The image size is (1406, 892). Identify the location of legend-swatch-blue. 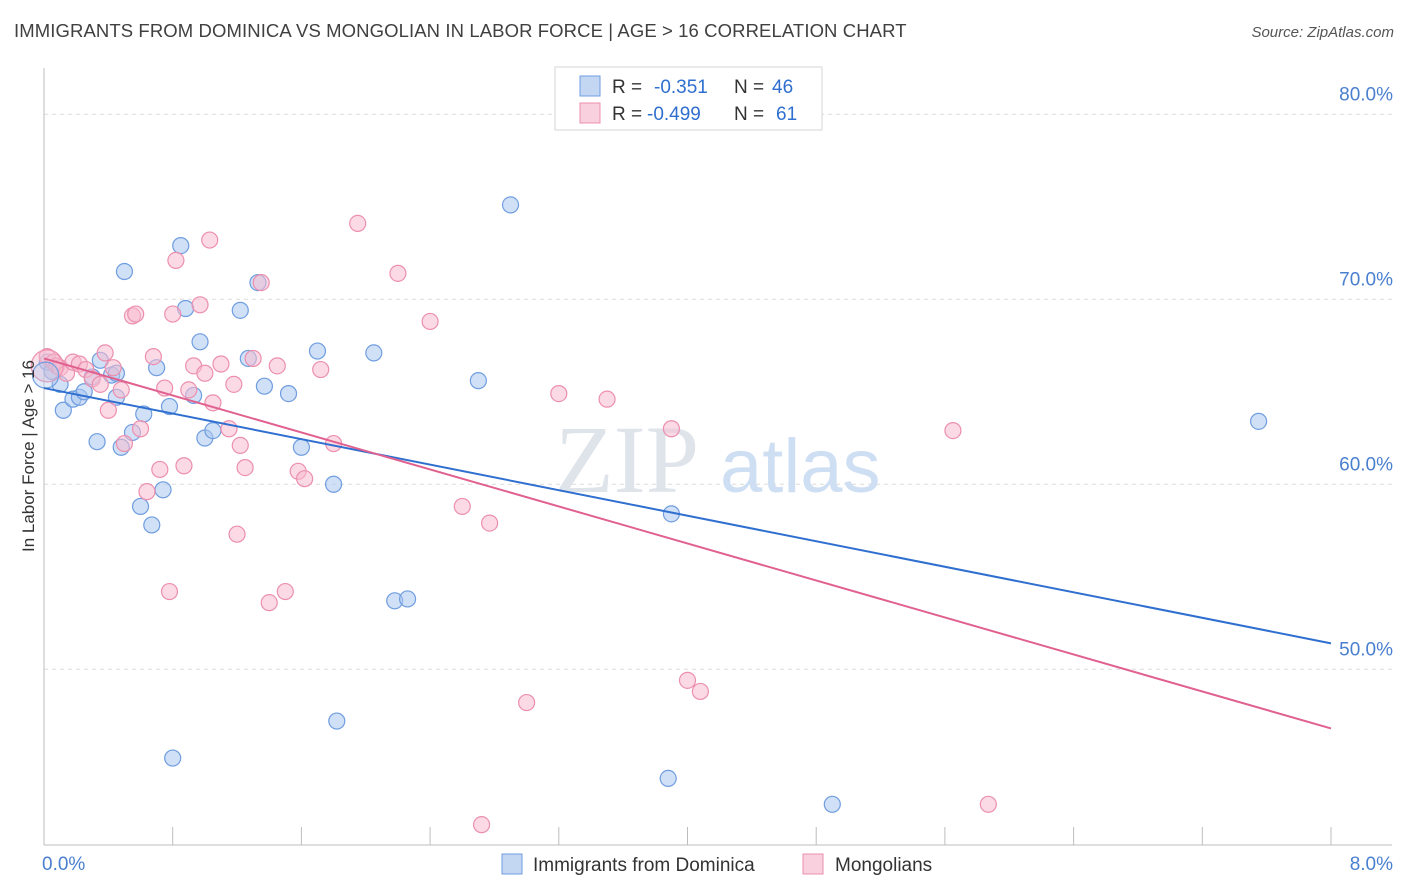
(590, 86).